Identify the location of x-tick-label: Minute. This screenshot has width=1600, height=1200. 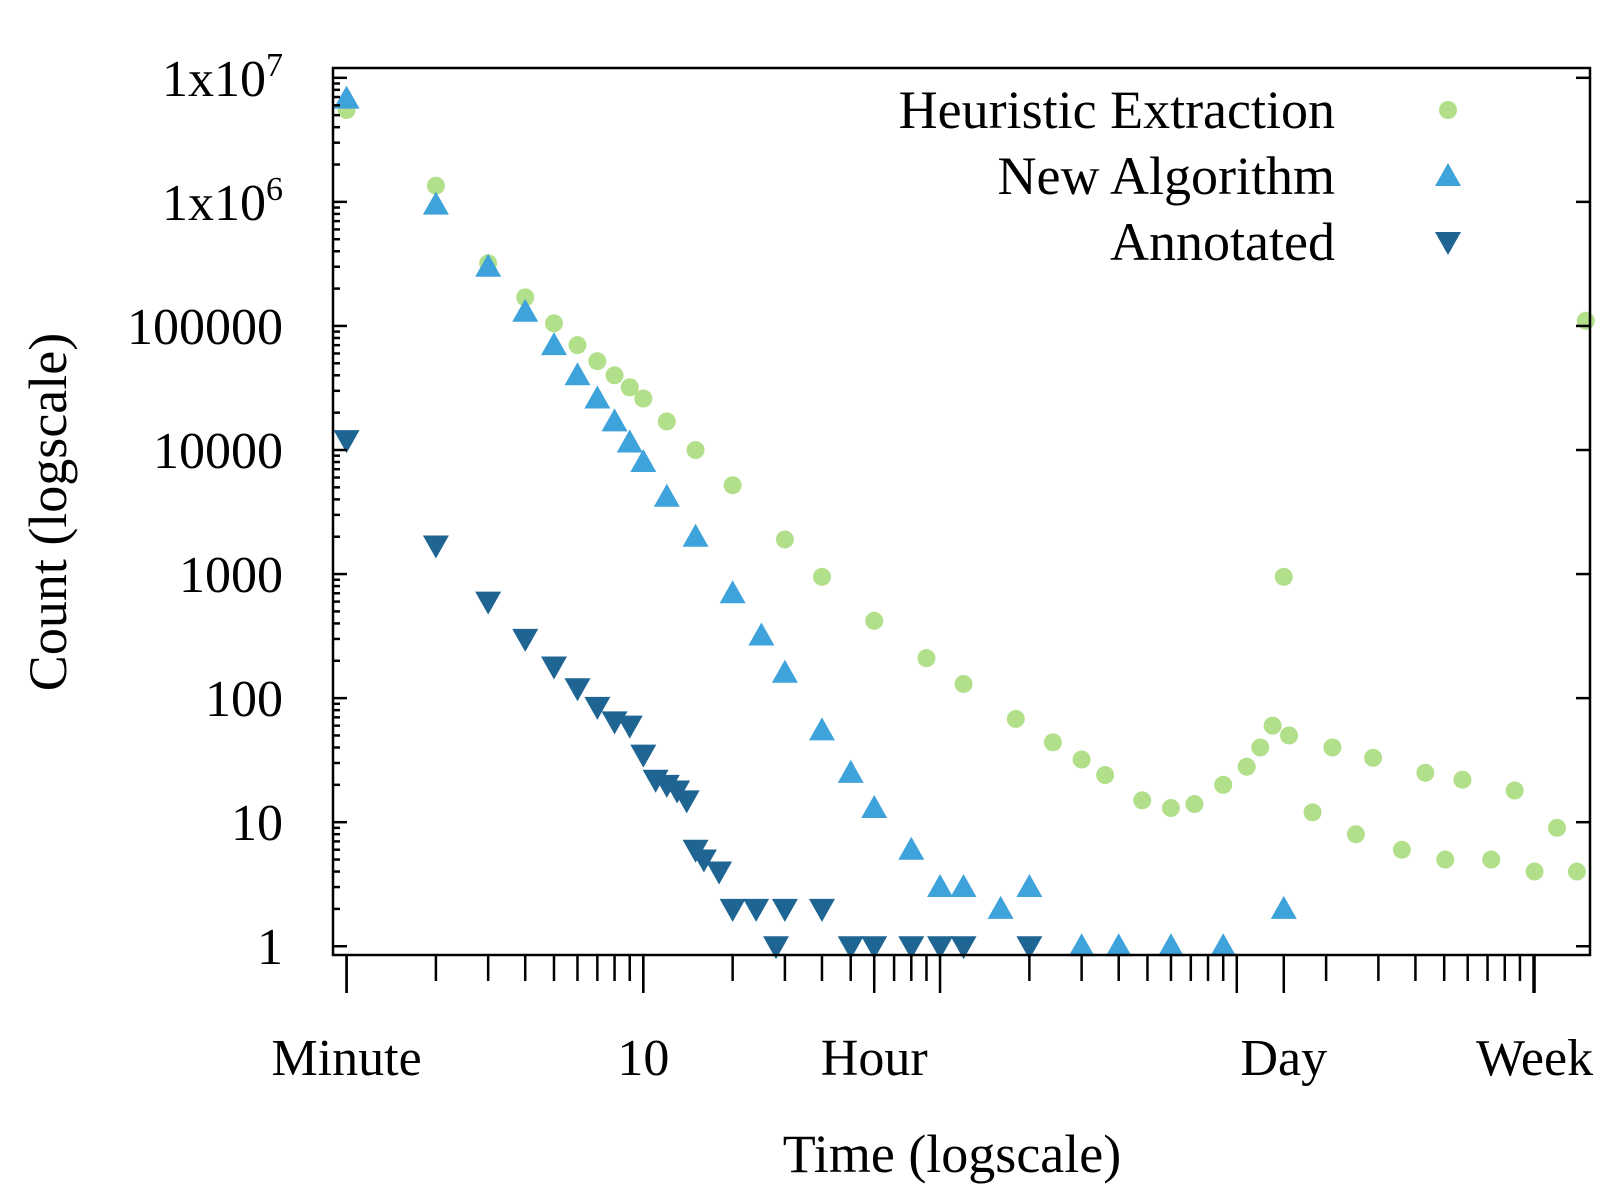
(346, 1058).